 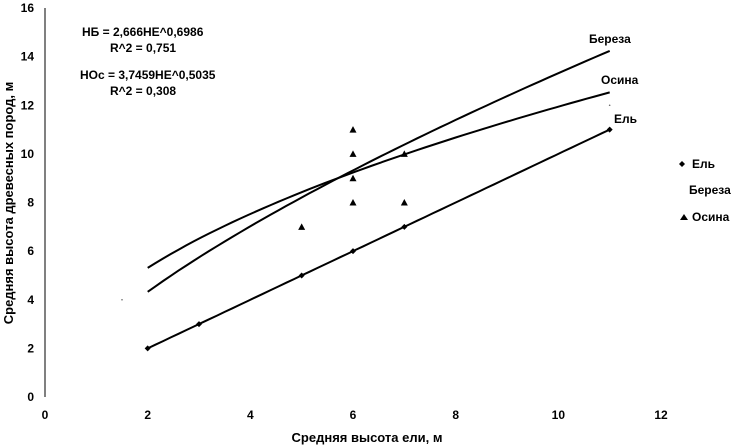 I want to click on trend-label-birch: Береза, so click(x=610, y=39).